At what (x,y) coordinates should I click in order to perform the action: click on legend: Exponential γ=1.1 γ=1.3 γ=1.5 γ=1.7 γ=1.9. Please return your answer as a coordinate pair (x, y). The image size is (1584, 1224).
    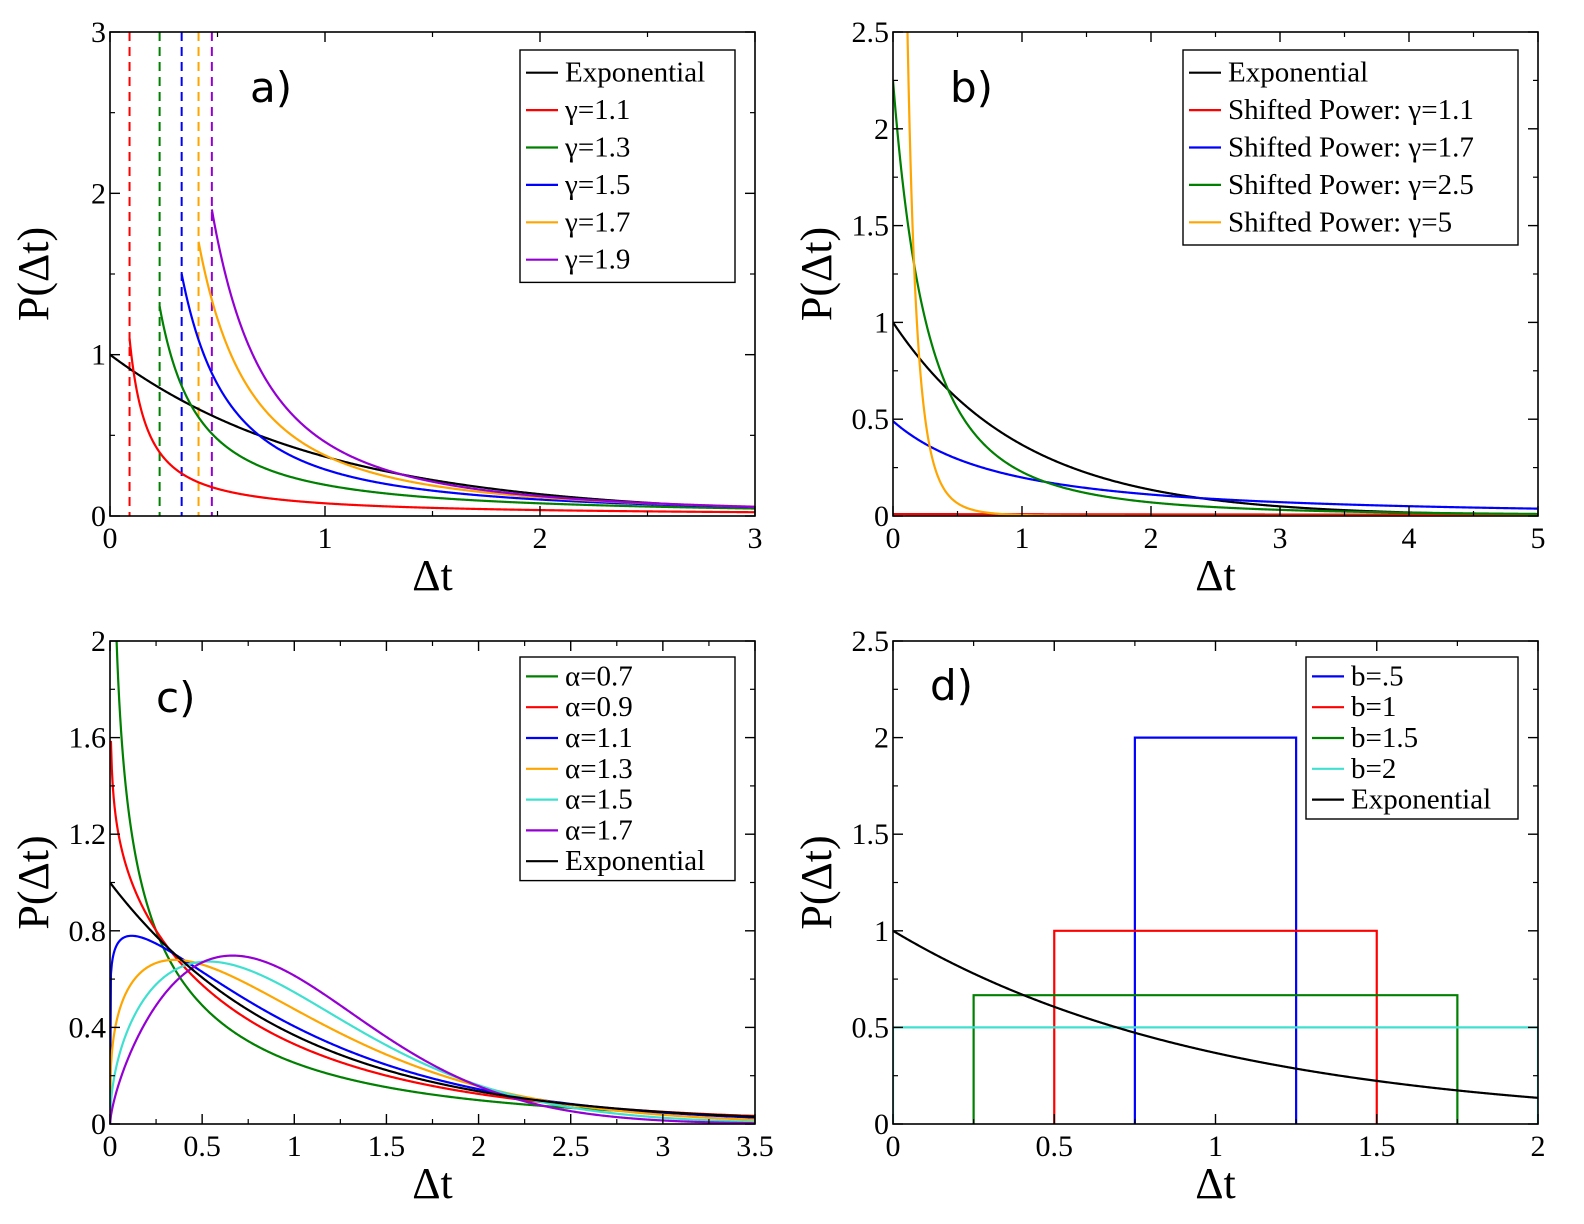
    Looking at the image, I should click on (627, 166).